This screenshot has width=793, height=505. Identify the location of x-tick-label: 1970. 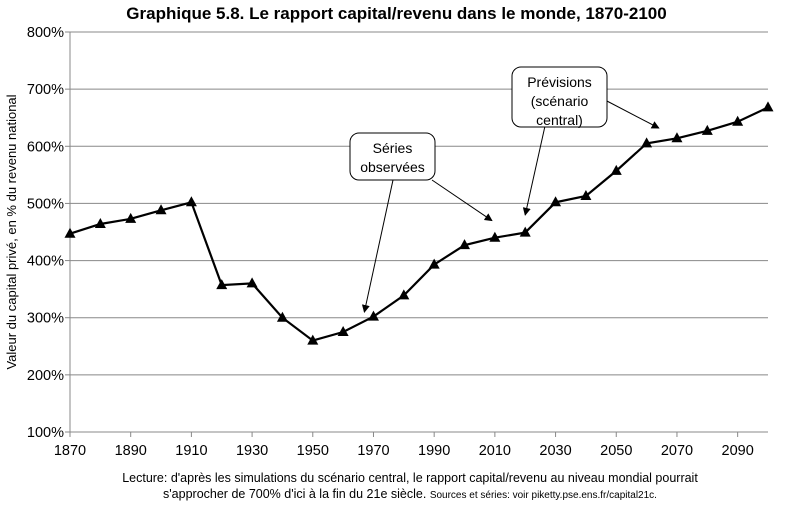
(373, 451).